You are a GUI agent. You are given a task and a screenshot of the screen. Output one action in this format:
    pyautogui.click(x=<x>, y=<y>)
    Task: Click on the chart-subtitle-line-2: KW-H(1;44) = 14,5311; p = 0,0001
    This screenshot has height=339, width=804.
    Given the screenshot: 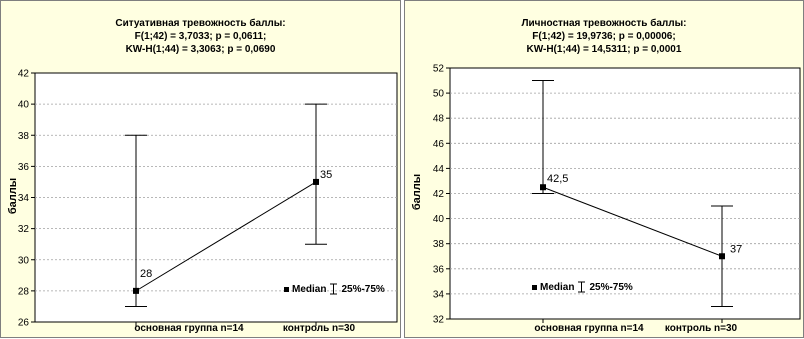 What is the action you would take?
    pyautogui.click(x=604, y=49)
    